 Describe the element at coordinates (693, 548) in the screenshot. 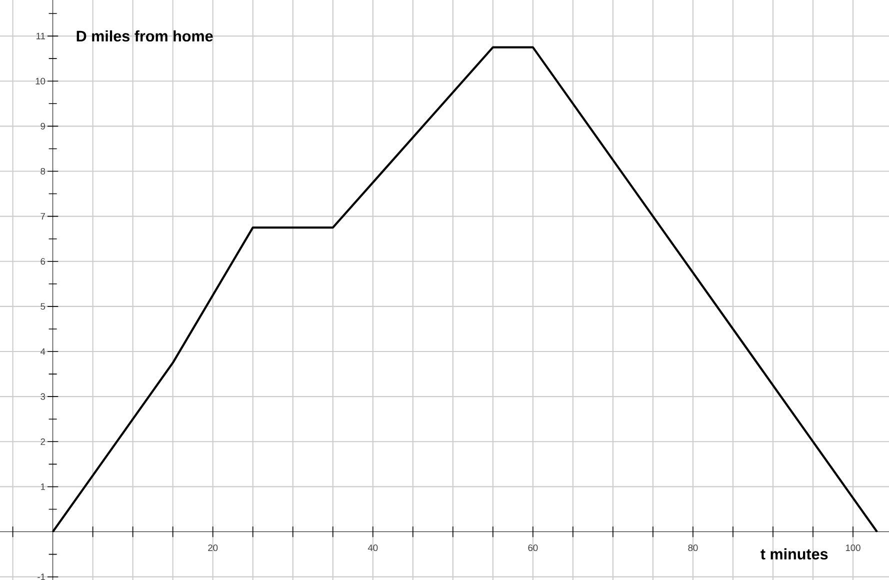

I see `x-tick-label: 80` at that location.